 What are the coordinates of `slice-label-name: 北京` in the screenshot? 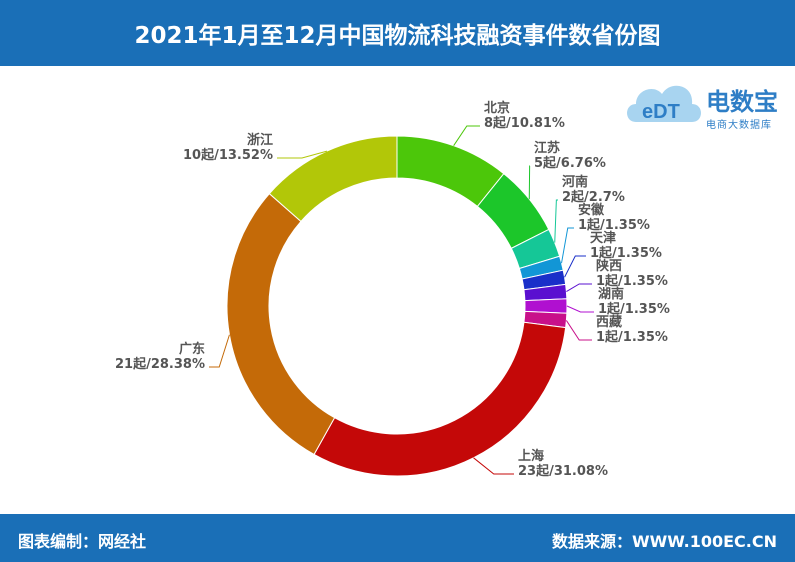 It's located at (497, 108).